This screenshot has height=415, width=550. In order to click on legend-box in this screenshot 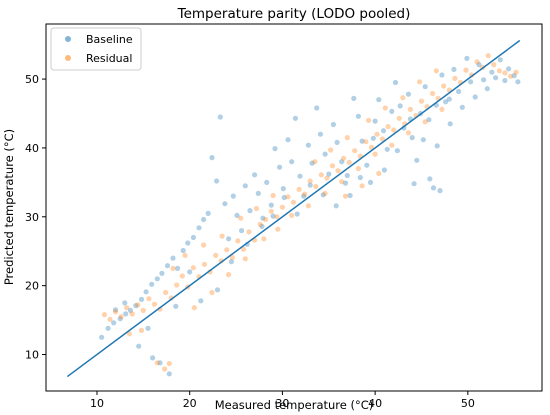, I will do `click(96, 49)`.